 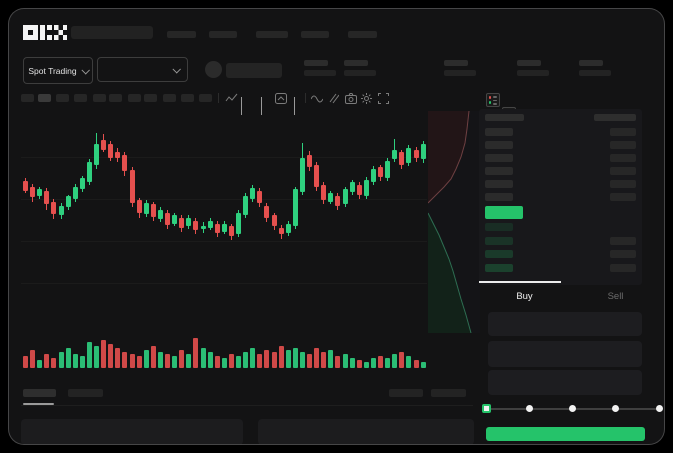 I want to click on okx-logo, so click(x=45, y=33).